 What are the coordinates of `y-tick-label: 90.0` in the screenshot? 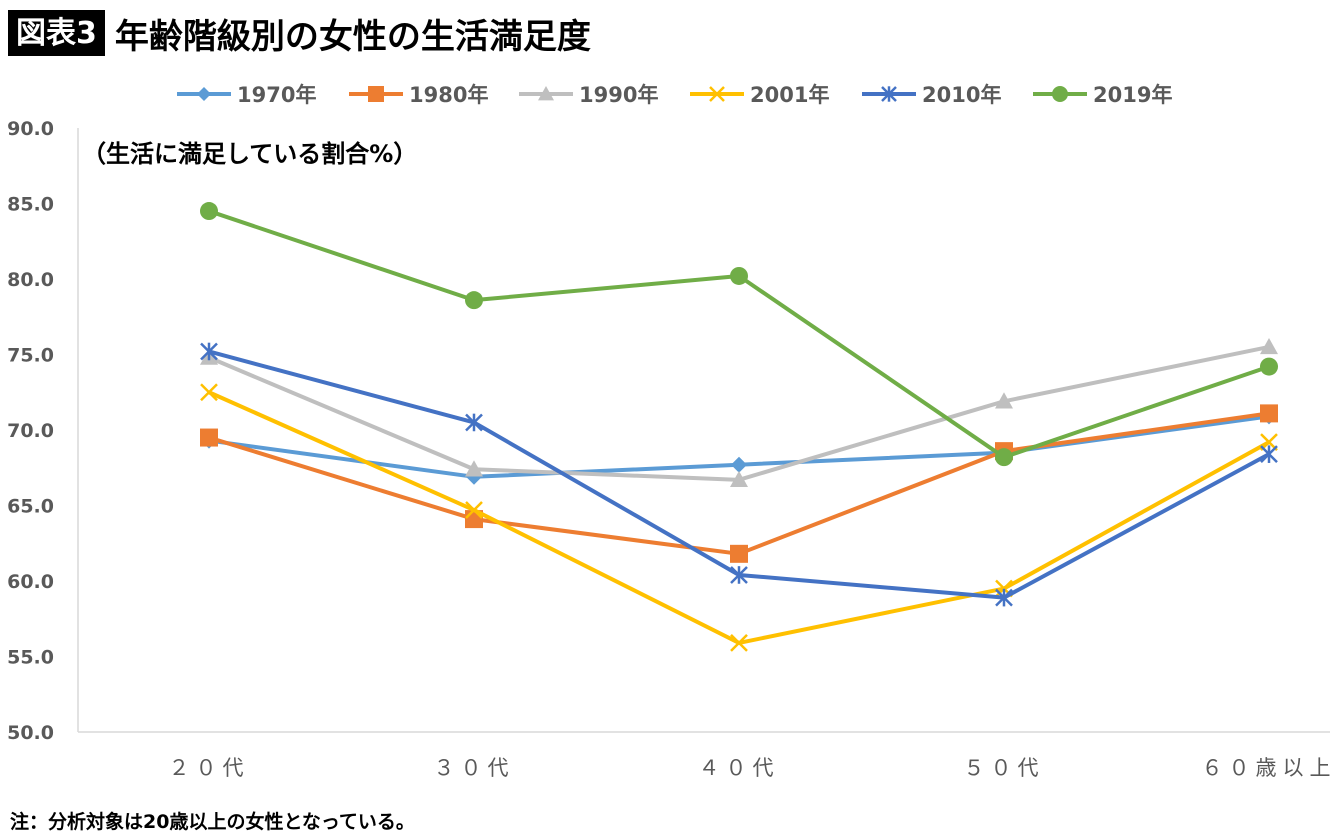 It's located at (30, 129).